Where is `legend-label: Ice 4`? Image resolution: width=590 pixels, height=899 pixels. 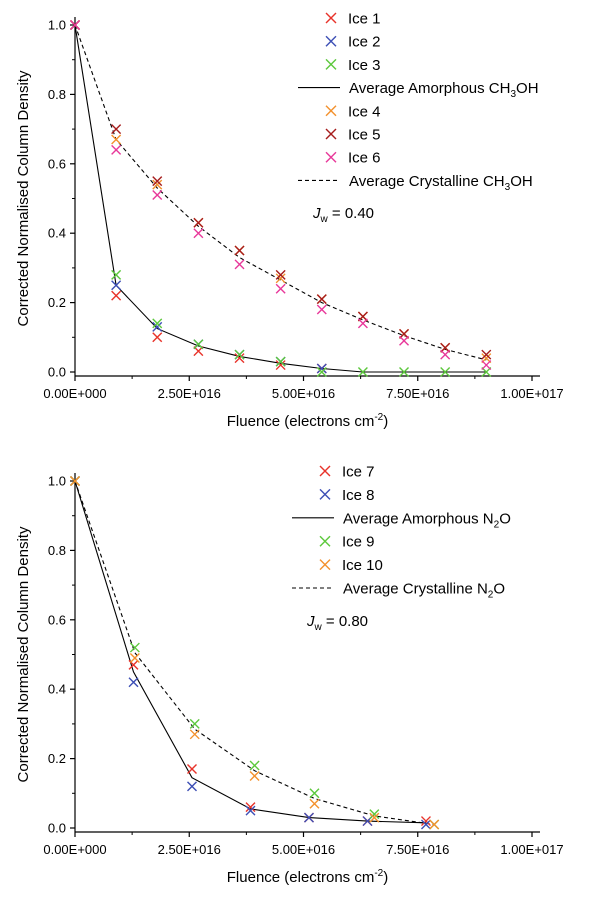 legend-label: Ice 4 is located at coordinates (364, 111).